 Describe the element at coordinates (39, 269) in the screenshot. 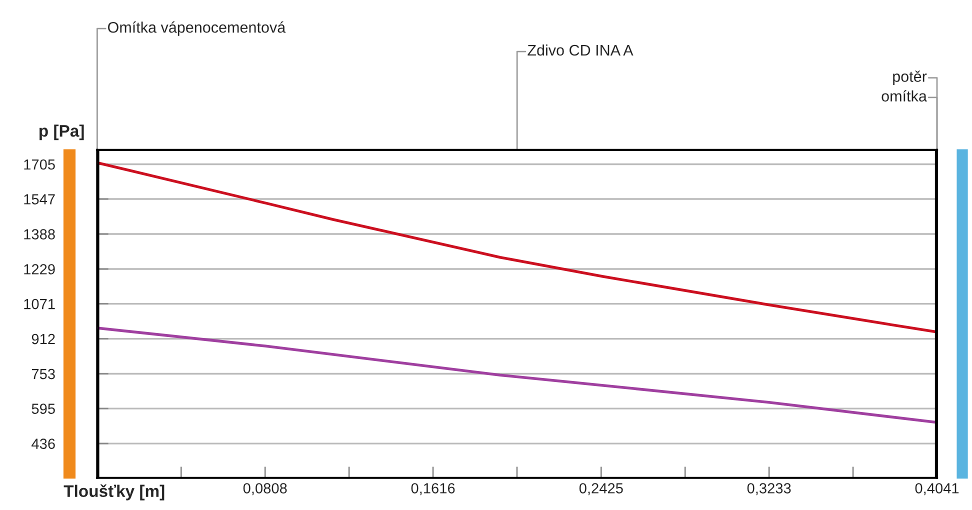

I see `y-tick-label: 1229` at that location.